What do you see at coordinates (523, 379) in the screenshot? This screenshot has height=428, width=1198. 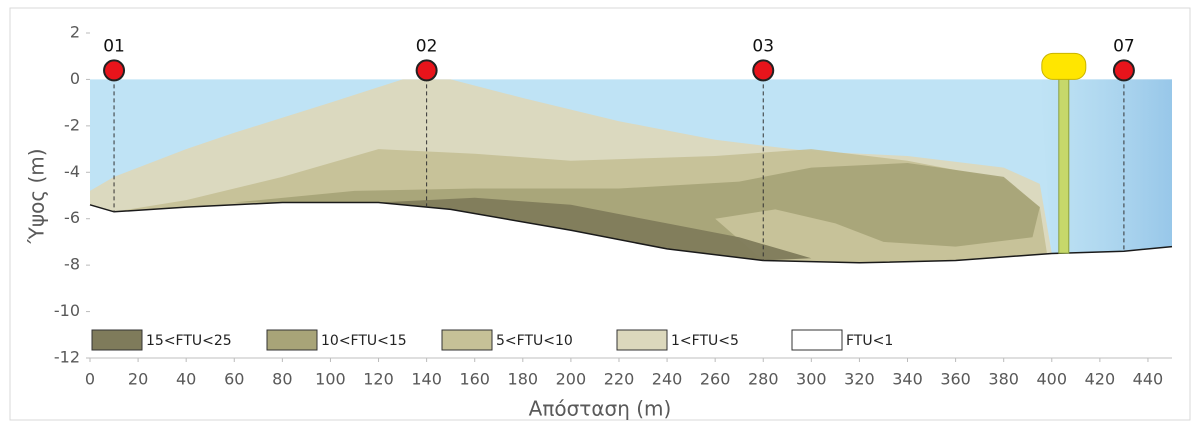 I see `x-tick-label: 180` at bounding box center [523, 379].